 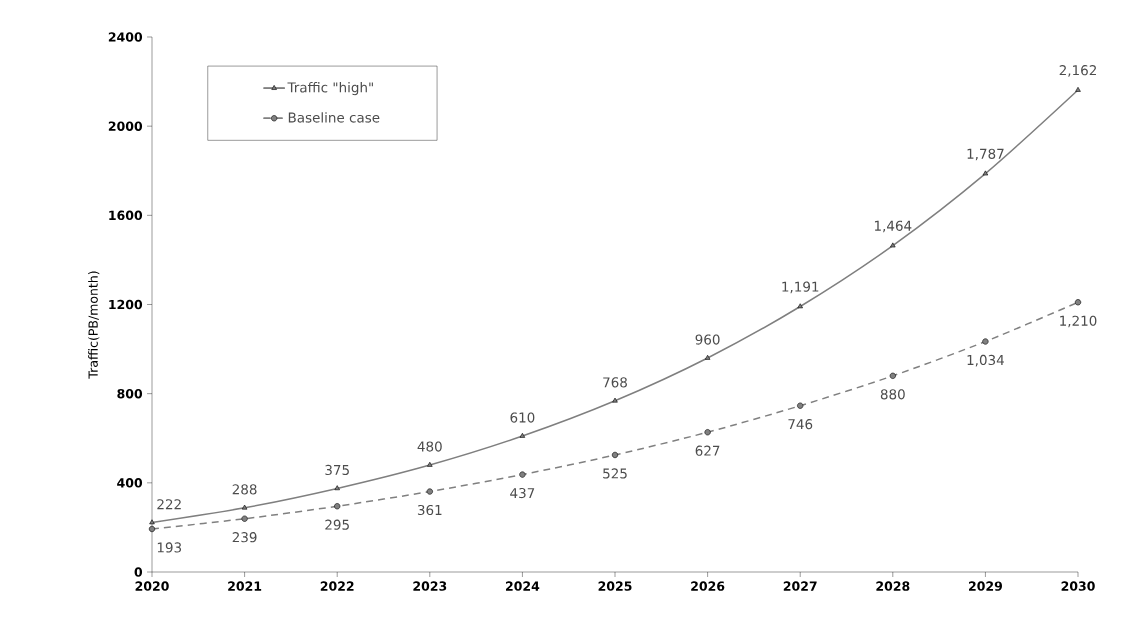 I want to click on y-tick-label: 0, so click(x=138, y=572).